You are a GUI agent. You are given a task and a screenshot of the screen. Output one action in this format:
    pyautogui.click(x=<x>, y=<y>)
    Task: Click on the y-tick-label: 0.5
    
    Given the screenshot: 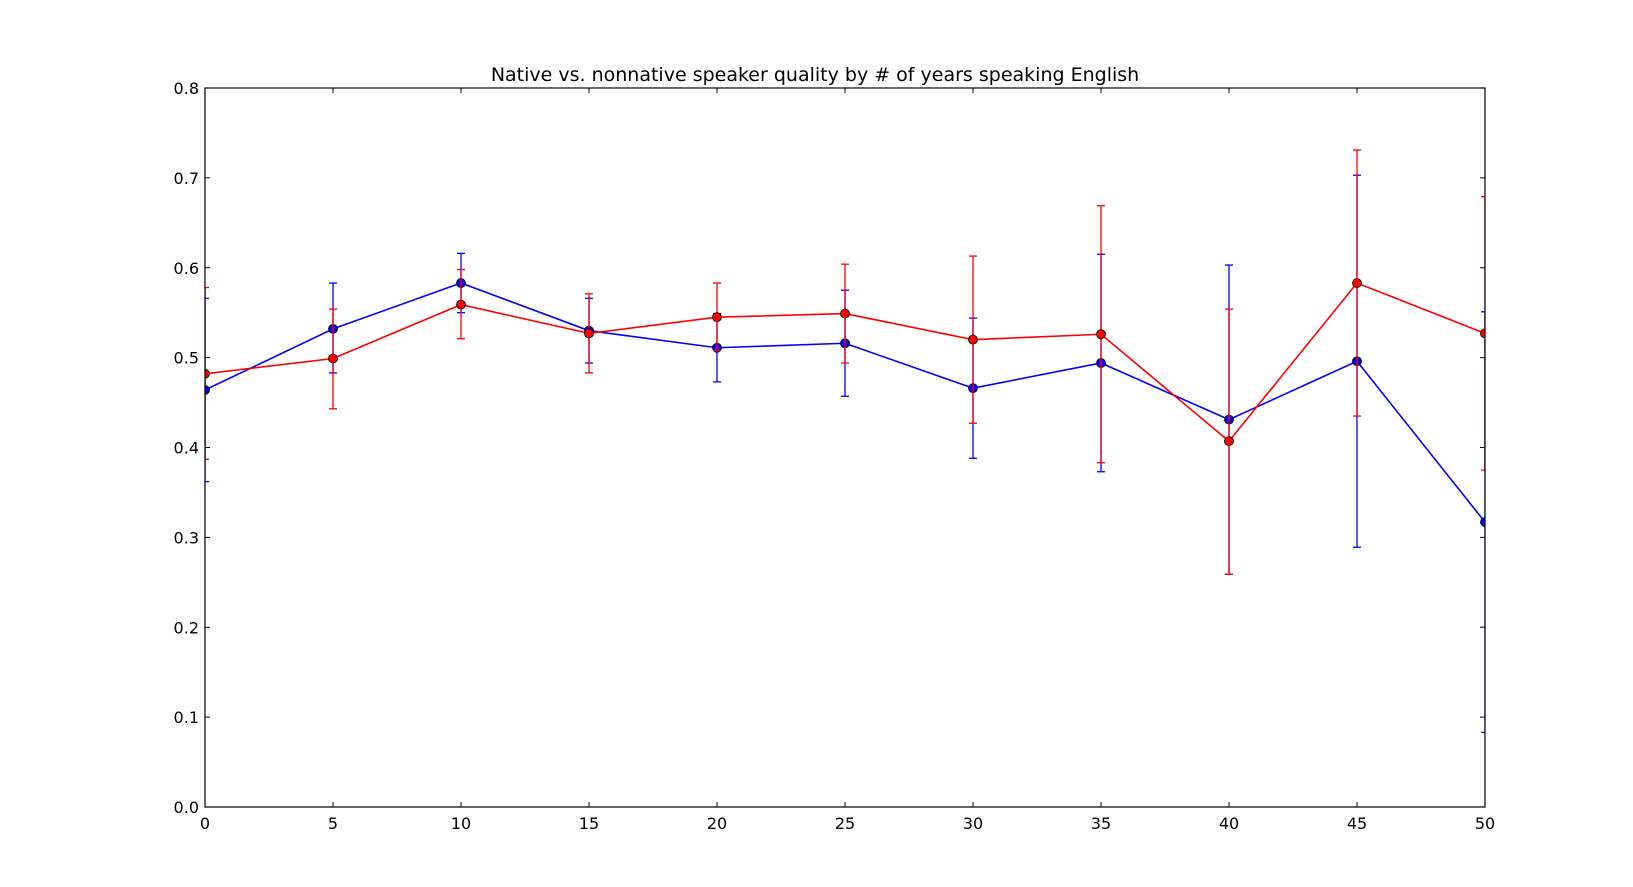 What is the action you would take?
    pyautogui.click(x=186, y=358)
    